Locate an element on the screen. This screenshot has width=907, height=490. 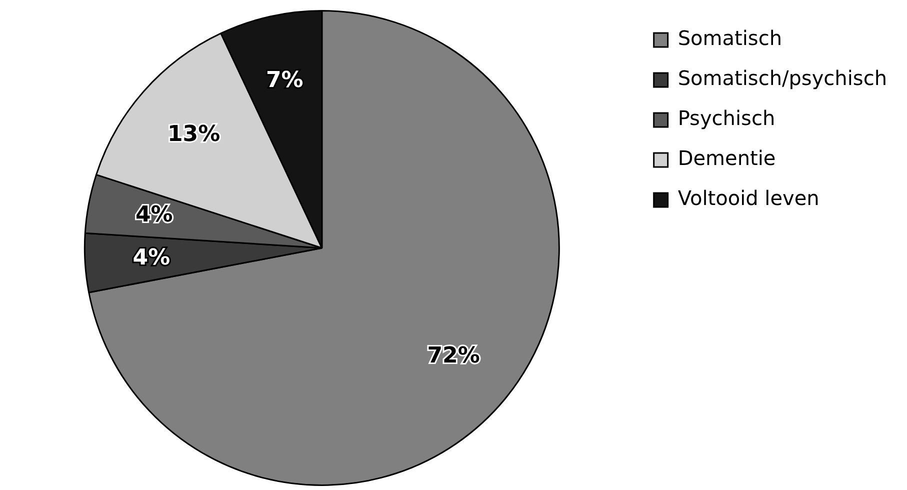
legend-label: Dementie is located at coordinates (727, 158).